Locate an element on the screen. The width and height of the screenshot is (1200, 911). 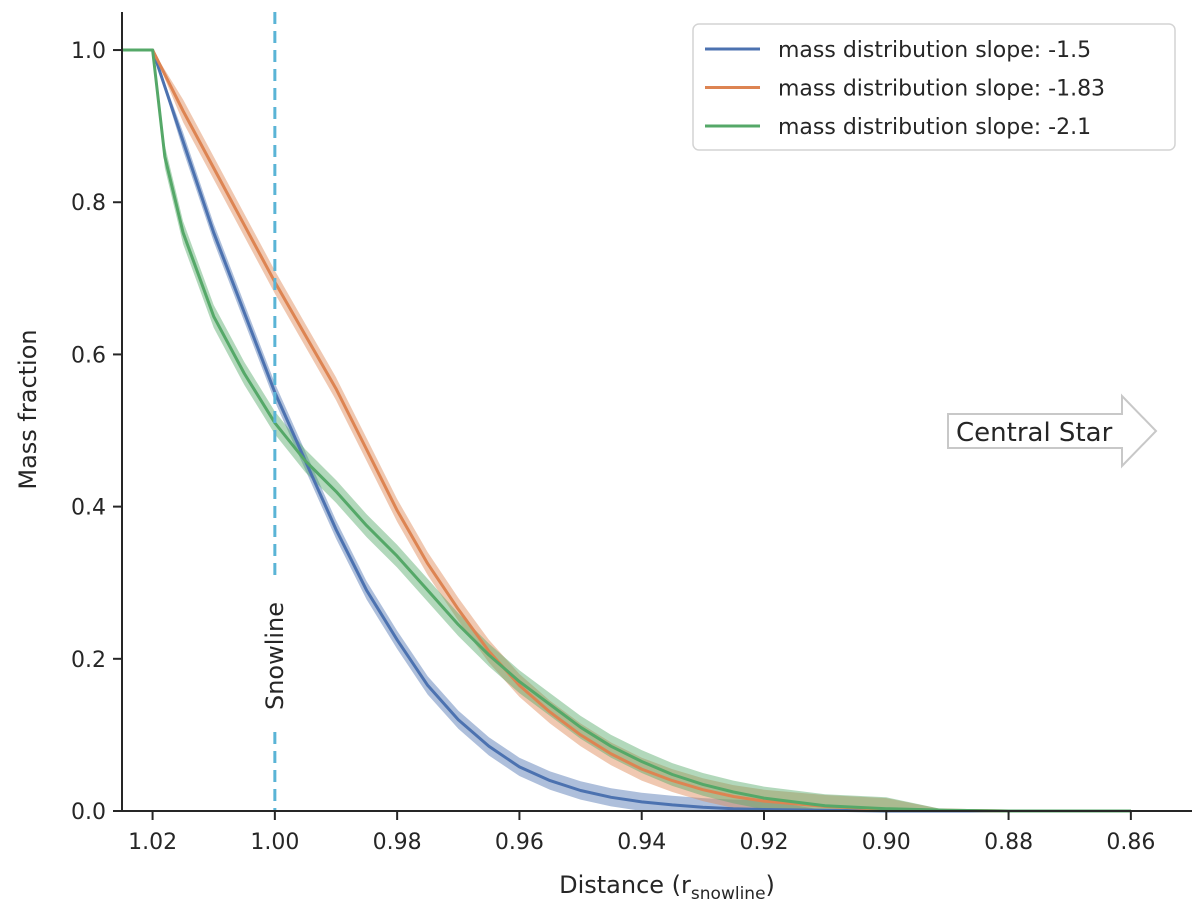
arrow-right-icon is located at coordinates (1052, 431).